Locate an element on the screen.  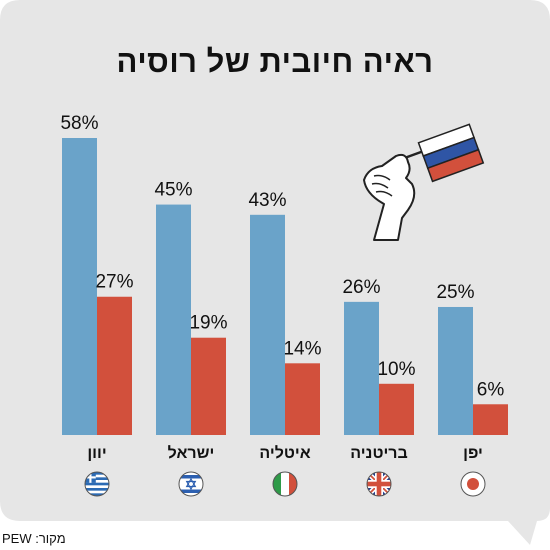
category-label: יוון is located at coordinates (96, 453).